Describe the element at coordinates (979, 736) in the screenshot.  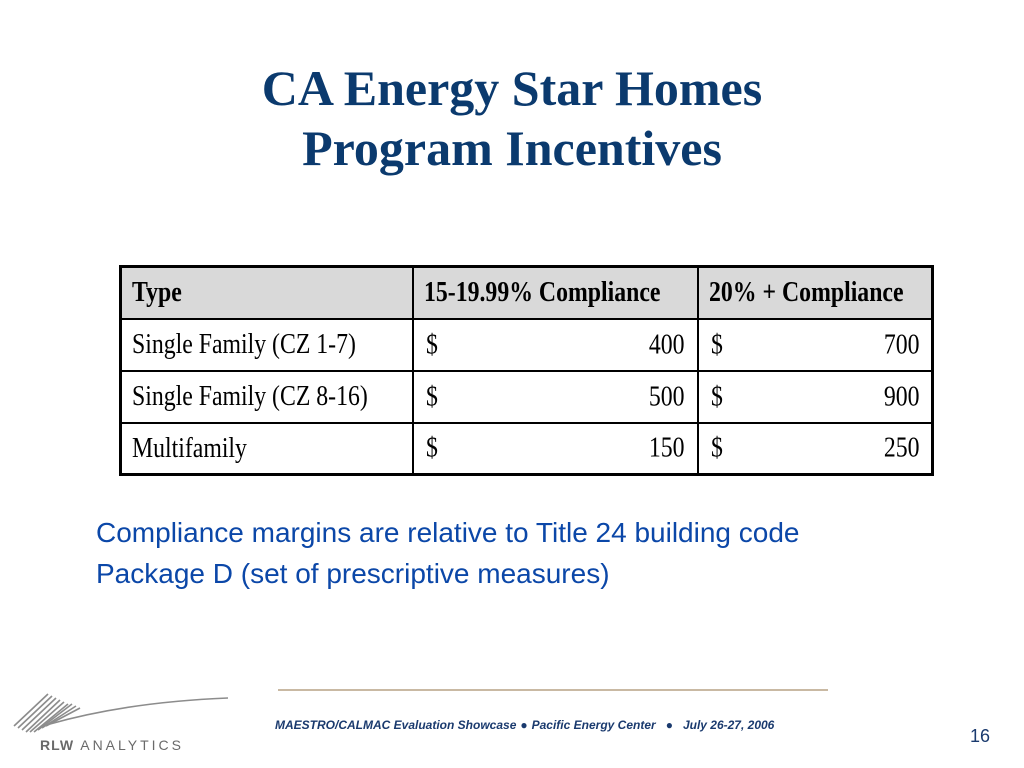
I see `page-number: 16` at that location.